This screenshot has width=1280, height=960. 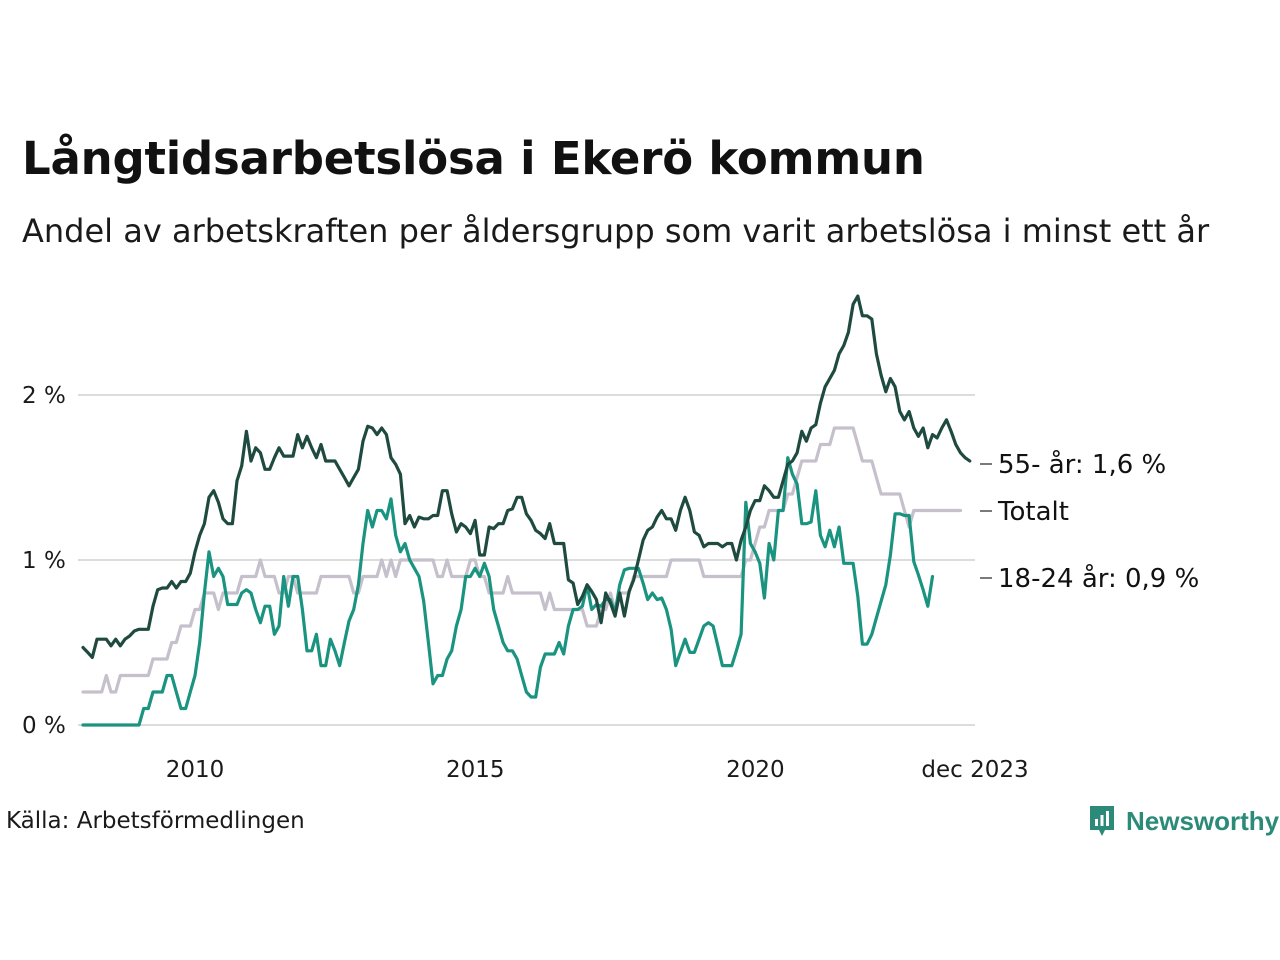 I want to click on series-label-age55: 55- år: 1,6 %, so click(x=1082, y=464).